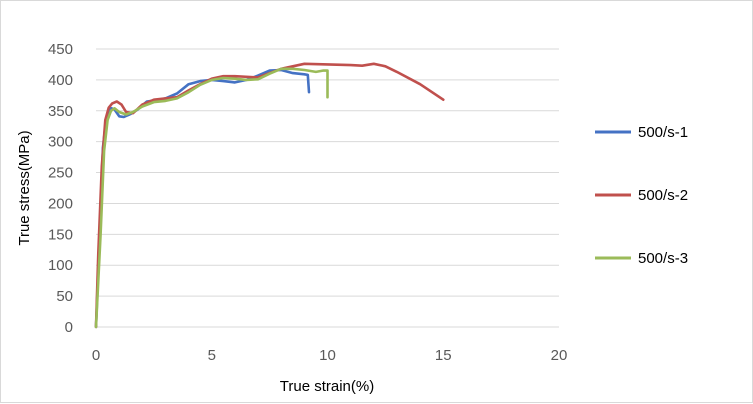  I want to click on x-tick-label: 15, so click(443, 355).